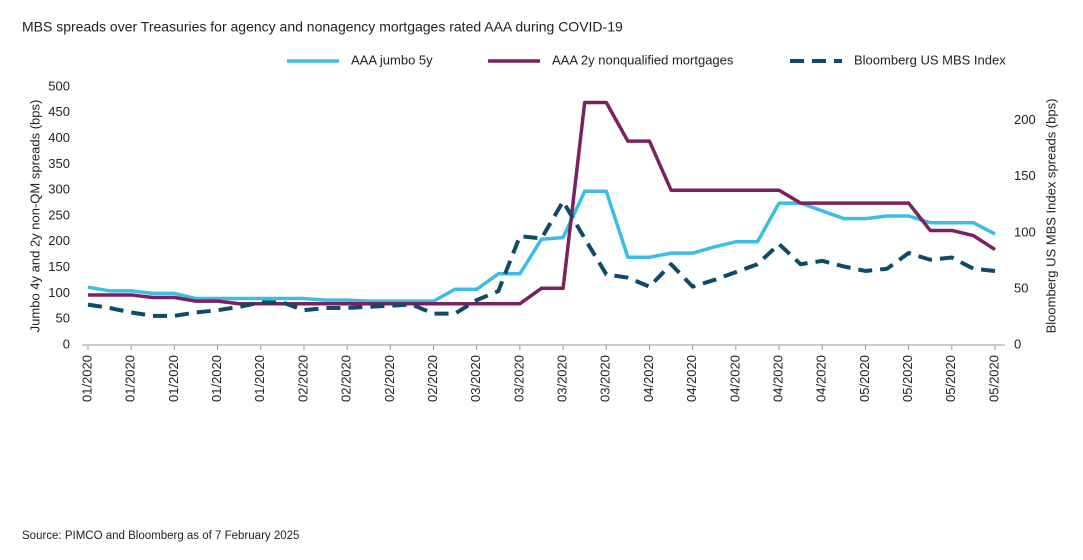 The height and width of the screenshot is (560, 1083). I want to click on y2-tick-label: 200, so click(1025, 119).